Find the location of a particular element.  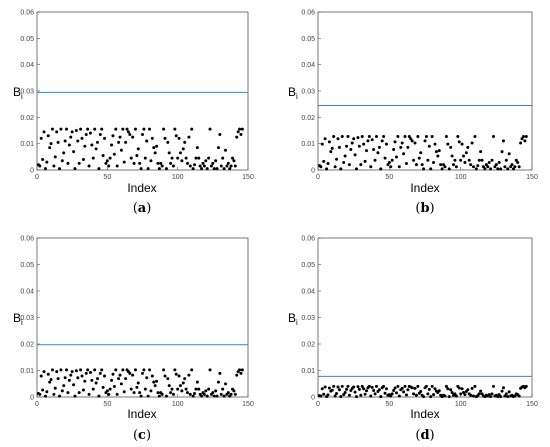

ytick-label: 0.05 is located at coordinates (308, 39).